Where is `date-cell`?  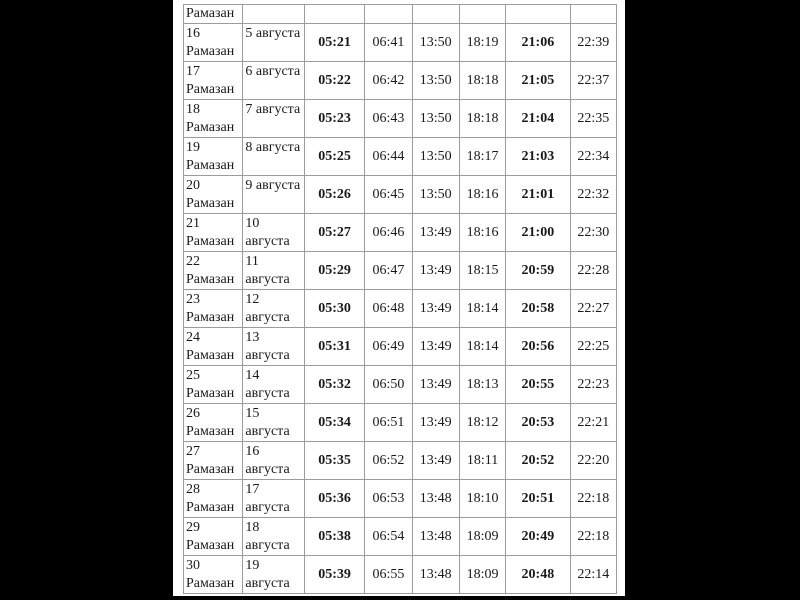
date-cell is located at coordinates (273, 14).